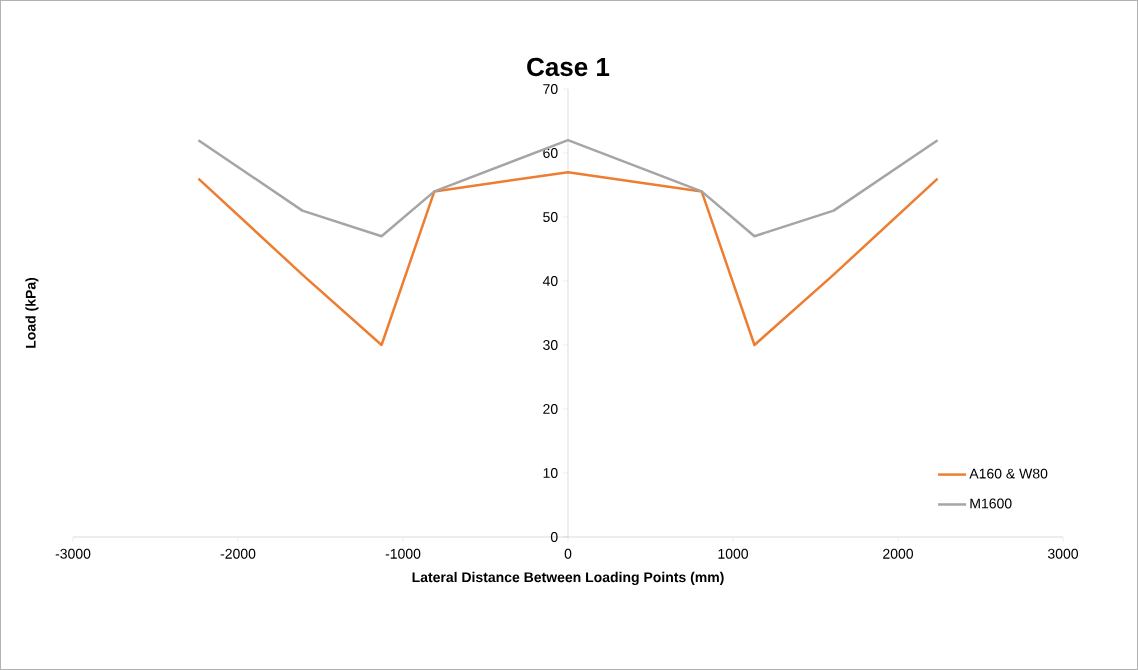 This screenshot has width=1138, height=670. I want to click on x-tick-label: 3000, so click(1063, 553).